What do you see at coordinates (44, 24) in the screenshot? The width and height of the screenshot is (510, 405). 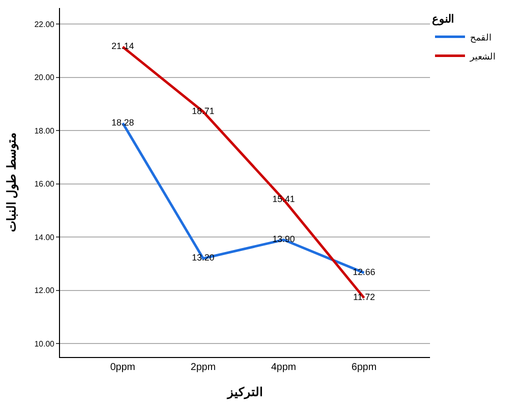 I see `y-tick-label: 22.00` at bounding box center [44, 24].